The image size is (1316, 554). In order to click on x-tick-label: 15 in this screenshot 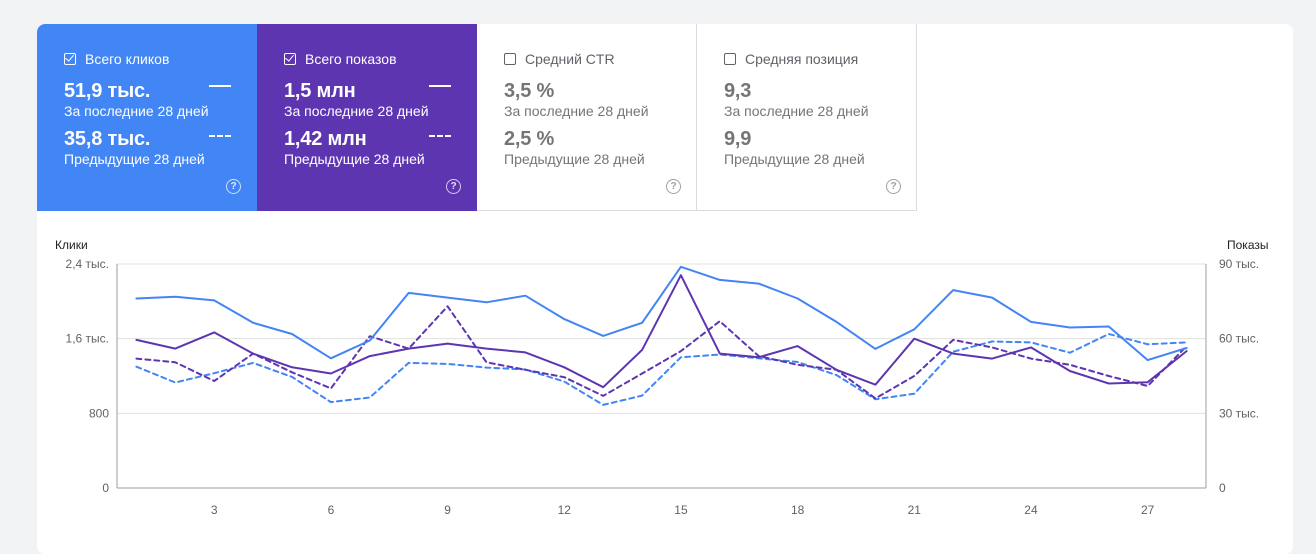, I will do `click(681, 510)`.